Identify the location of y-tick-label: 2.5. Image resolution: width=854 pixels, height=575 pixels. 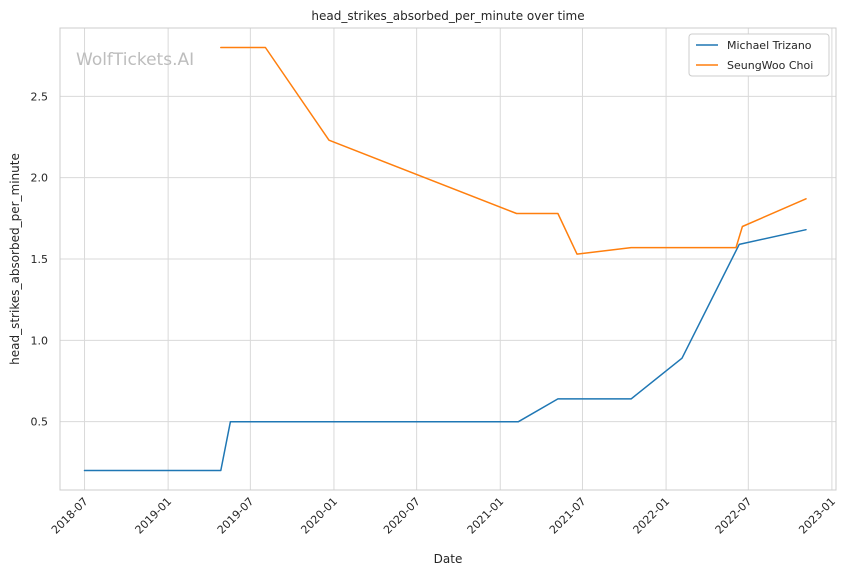
(40, 96).